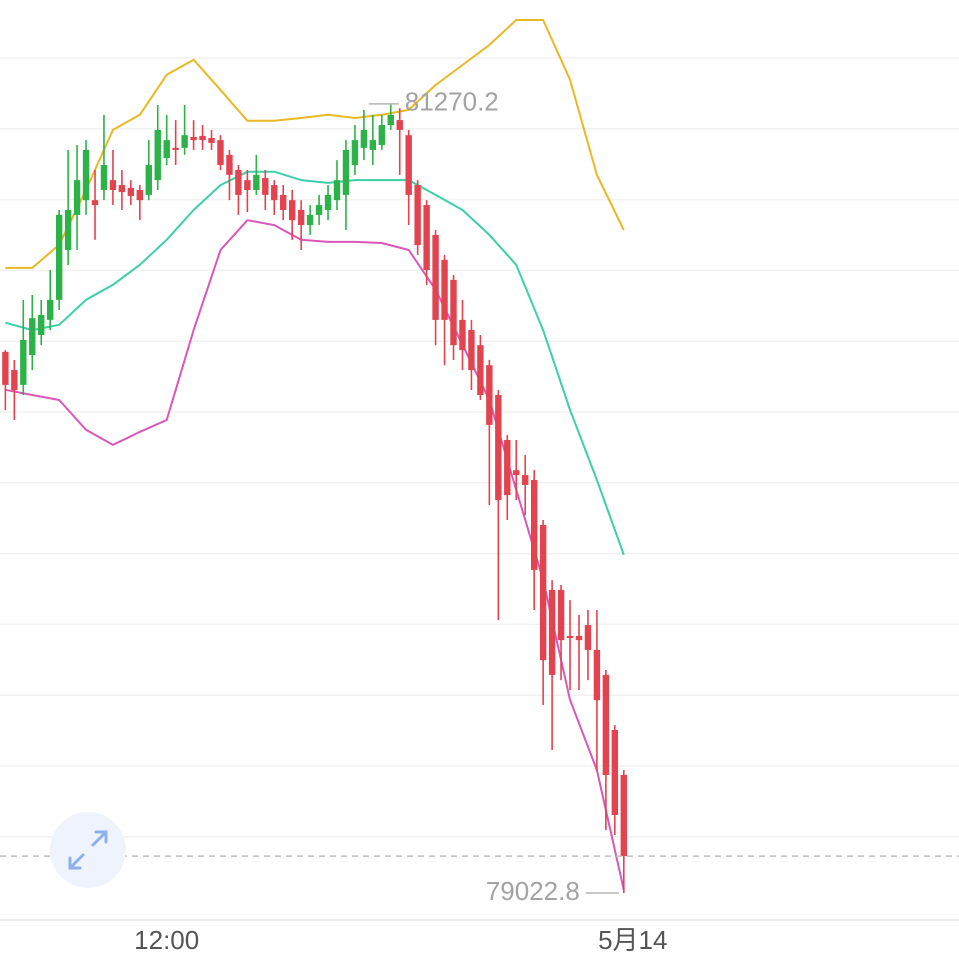 Image resolution: width=959 pixels, height=965 pixels. What do you see at coordinates (452, 102) in the screenshot?
I see `high-label: 81270.2` at bounding box center [452, 102].